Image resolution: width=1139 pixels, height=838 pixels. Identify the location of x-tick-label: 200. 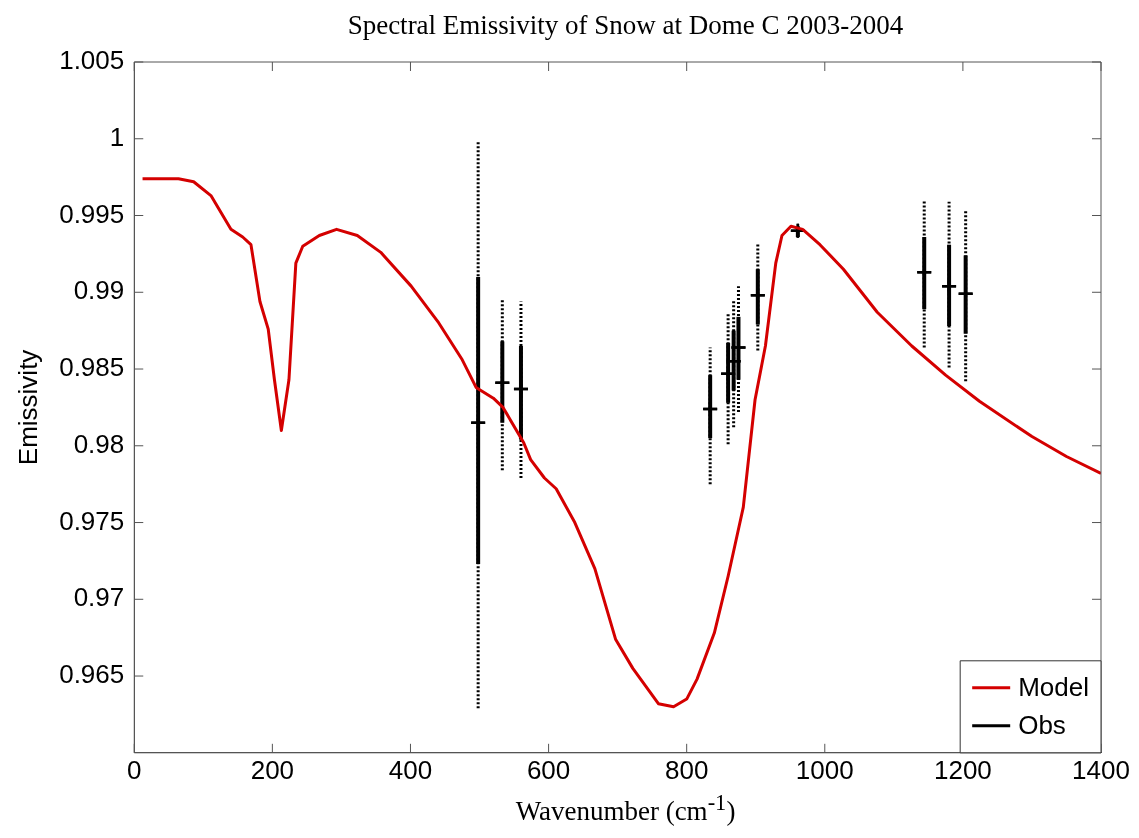
(272, 769).